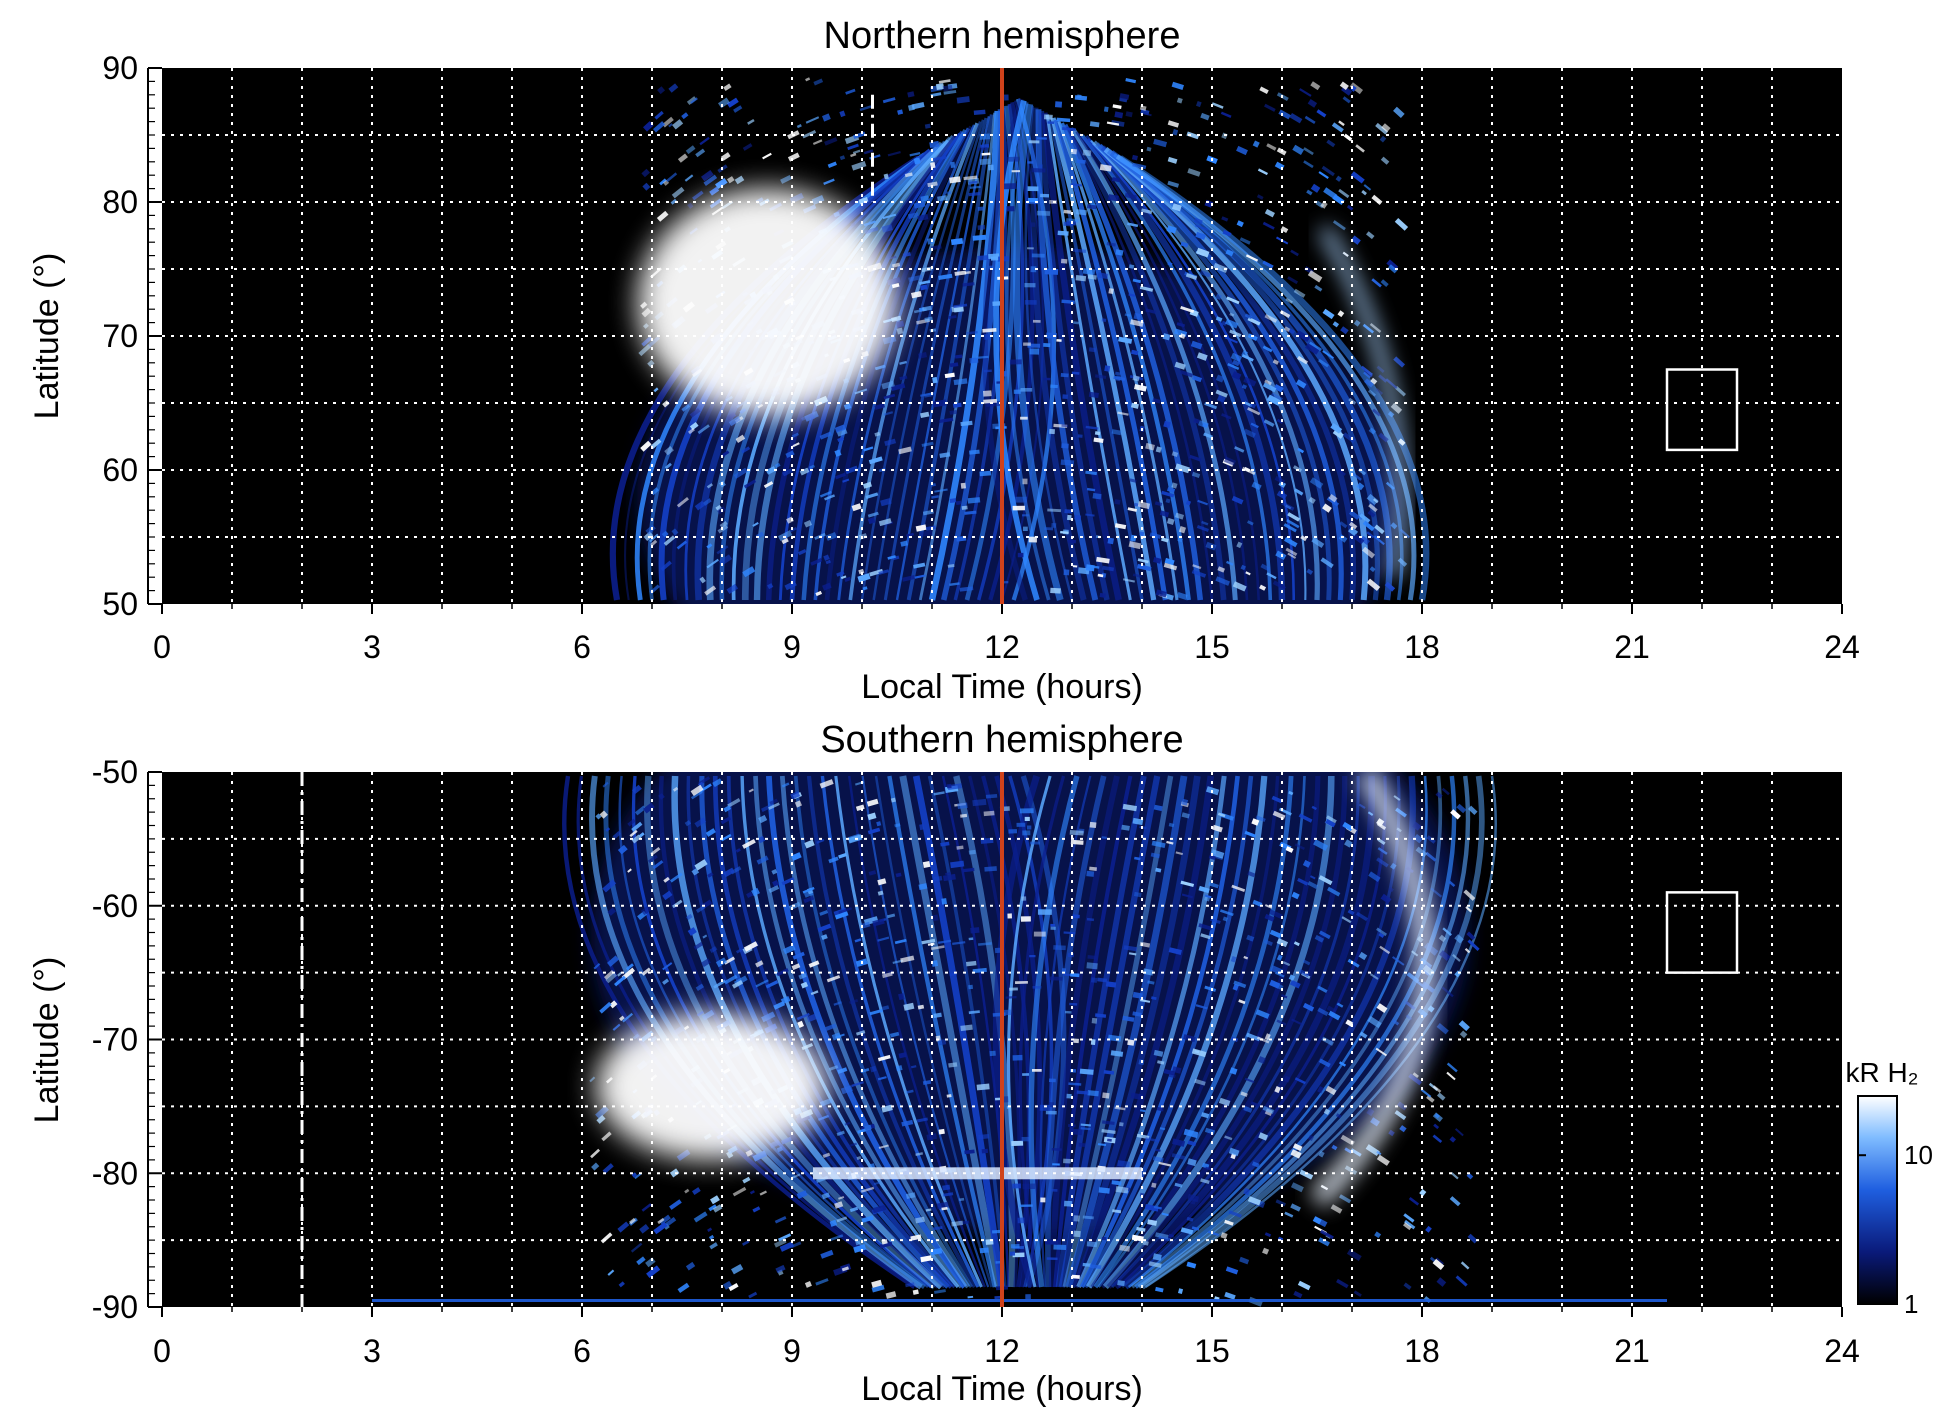 Image resolution: width=1950 pixels, height=1423 pixels. Describe the element at coordinates (1002, 647) in the screenshot. I see `north-x-tick-label: 12` at that location.